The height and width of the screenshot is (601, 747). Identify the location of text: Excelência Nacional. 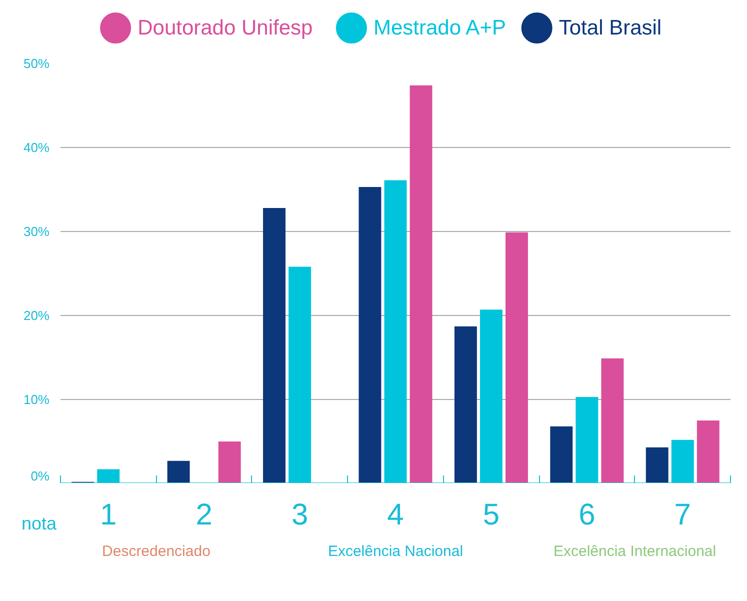
(396, 551).